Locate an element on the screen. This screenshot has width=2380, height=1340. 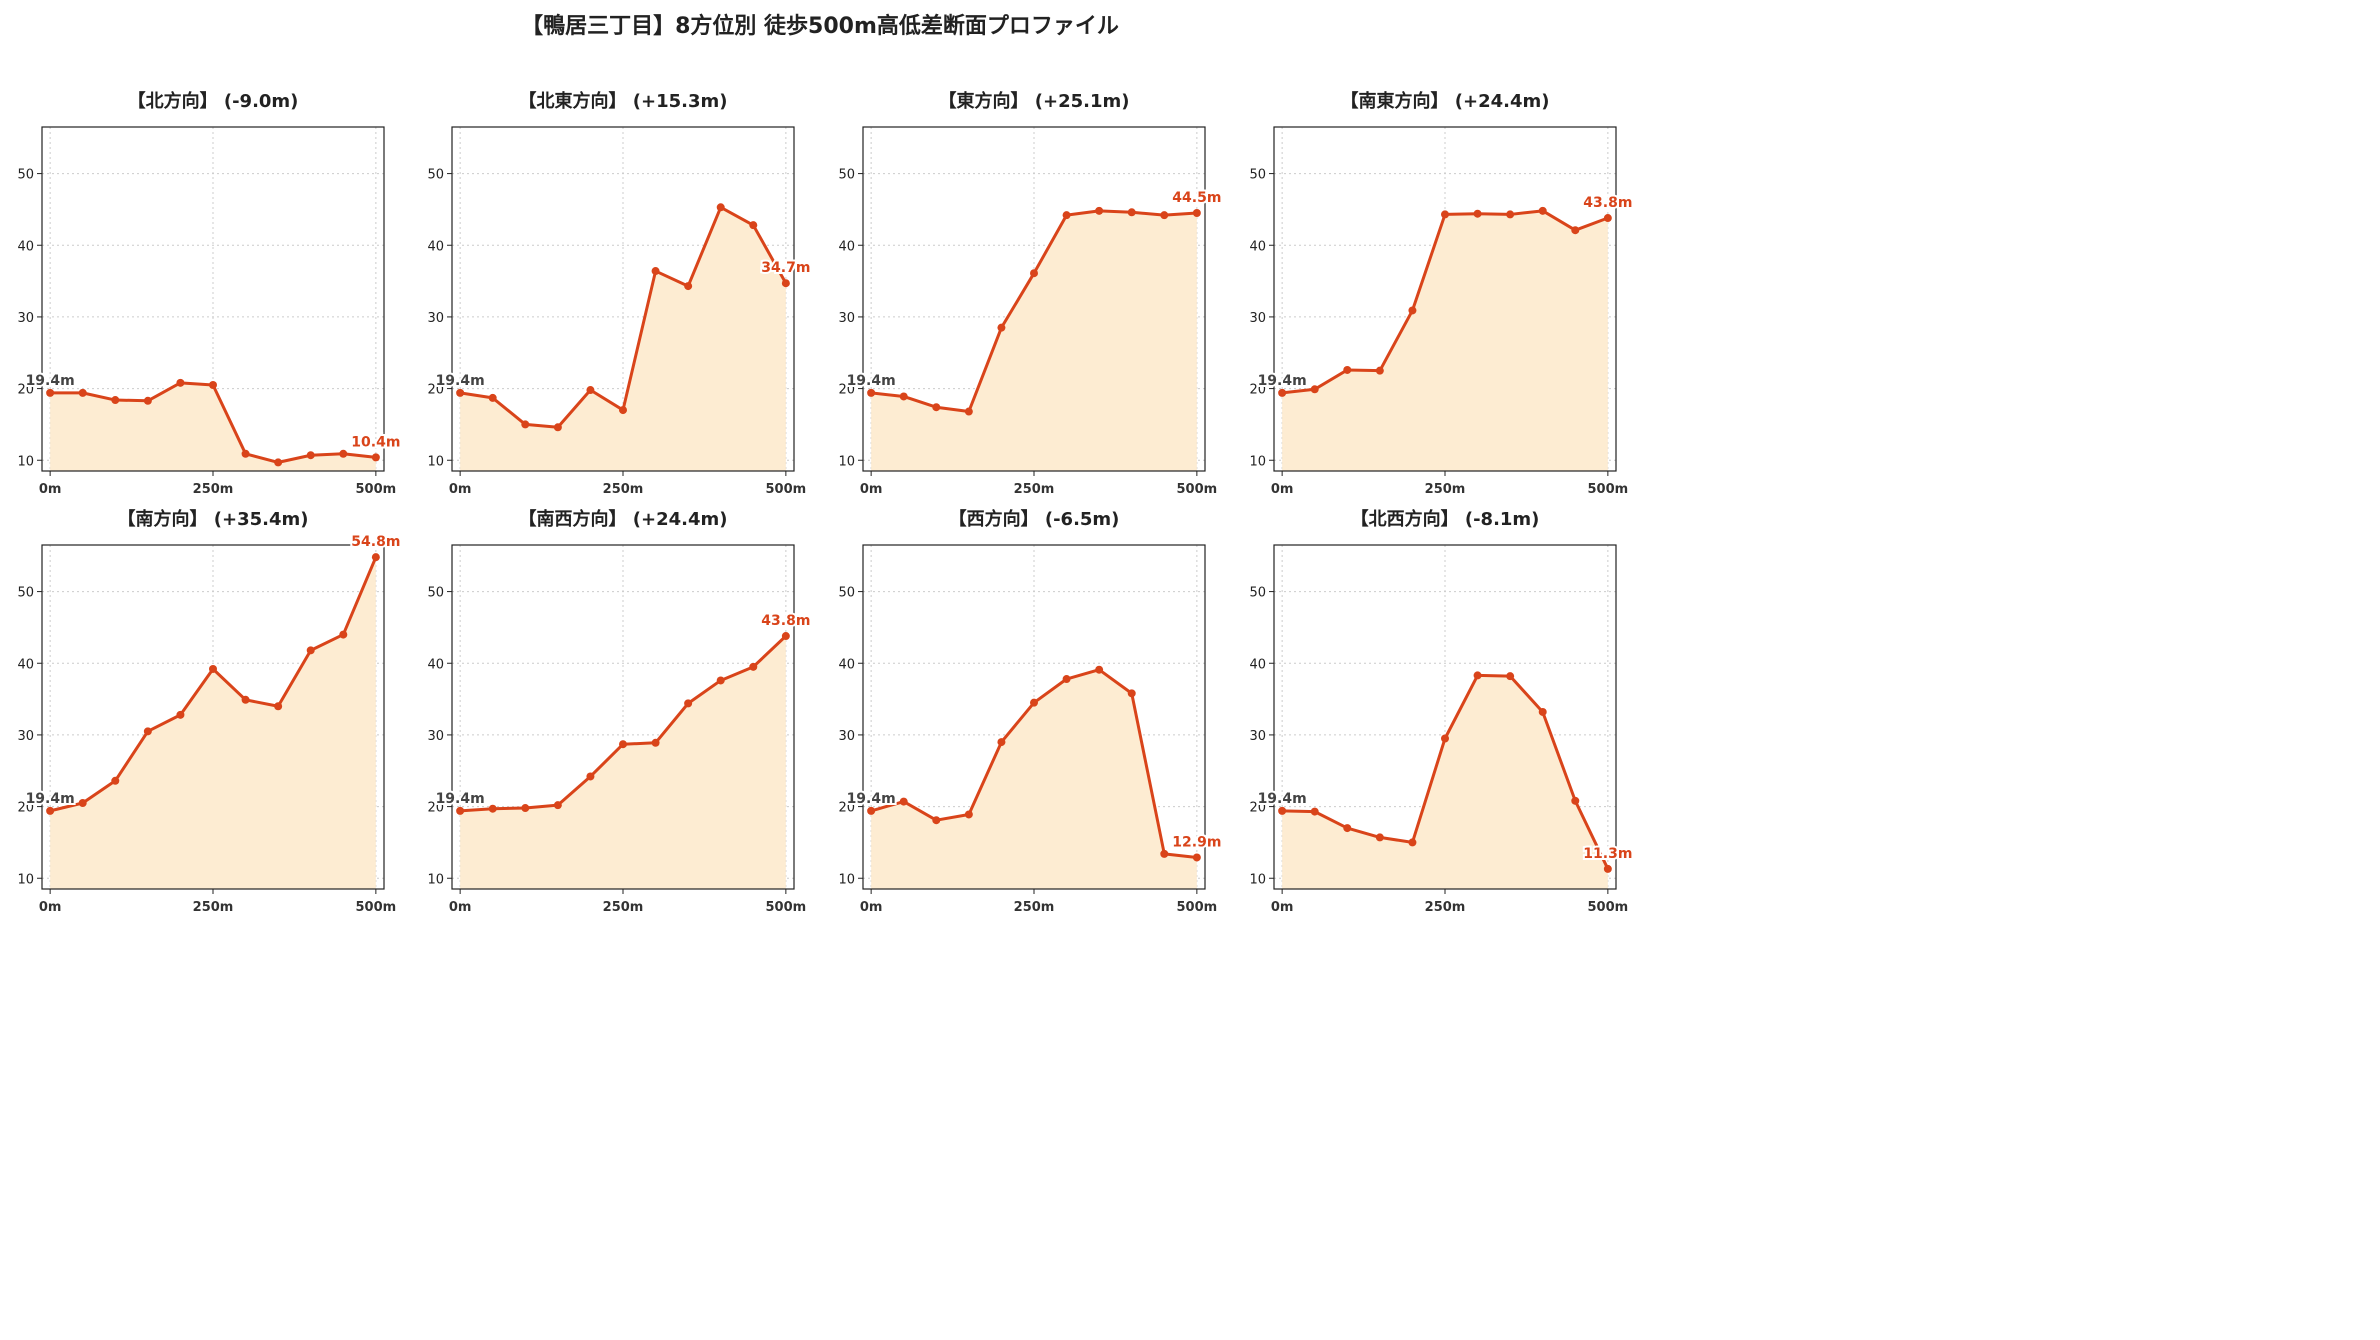
x-tick-label: 0m is located at coordinates (871, 907).